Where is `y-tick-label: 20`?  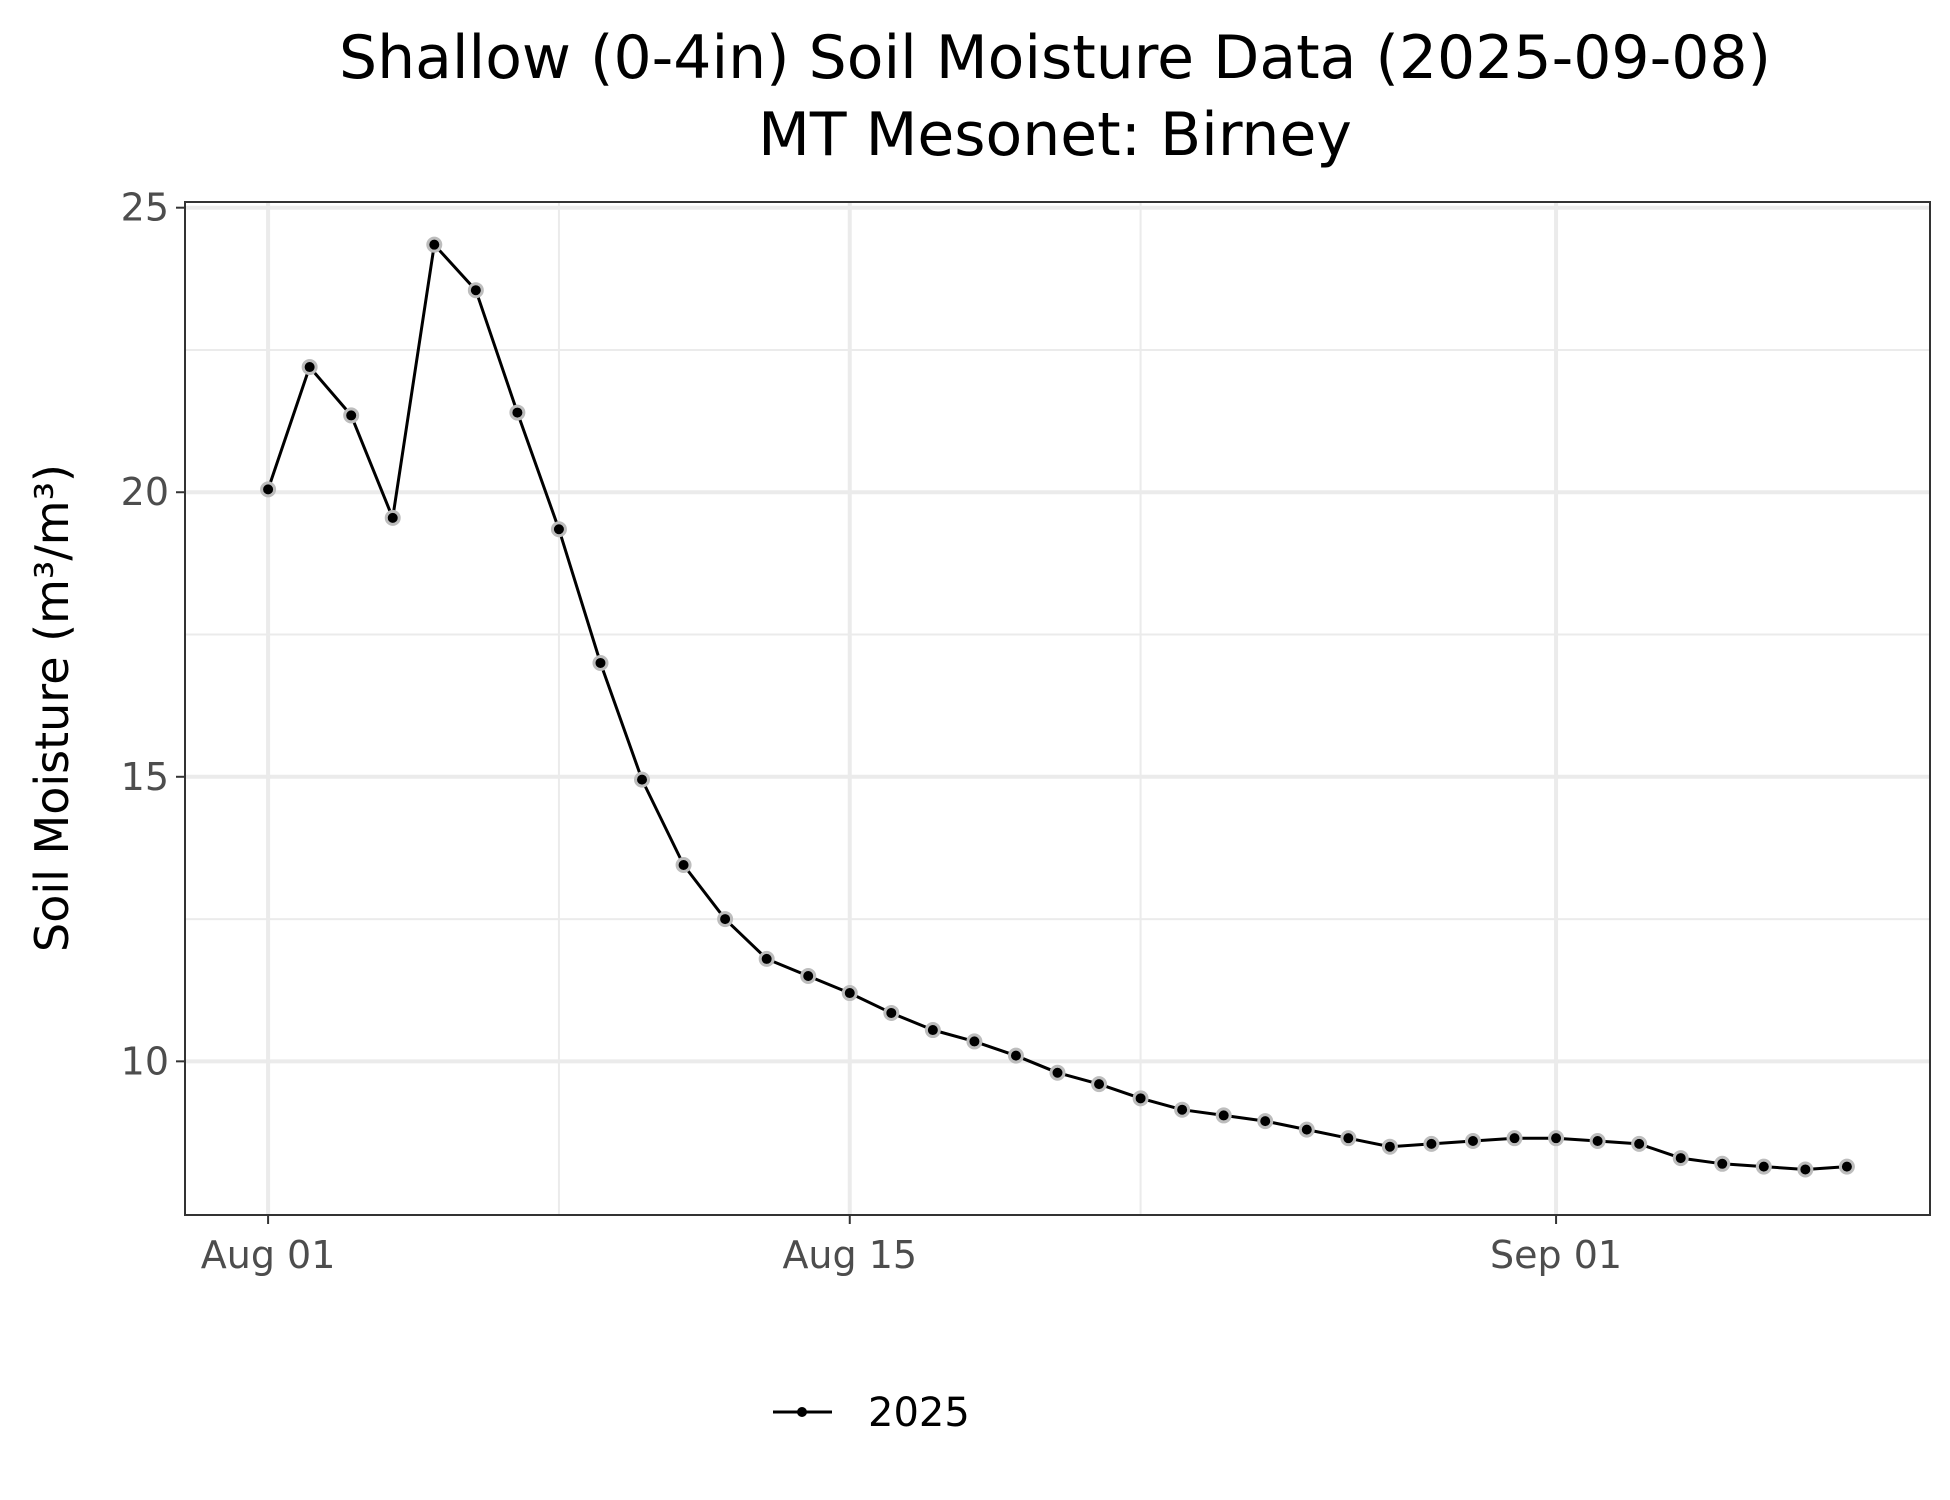
y-tick-label: 20 is located at coordinates (145, 492).